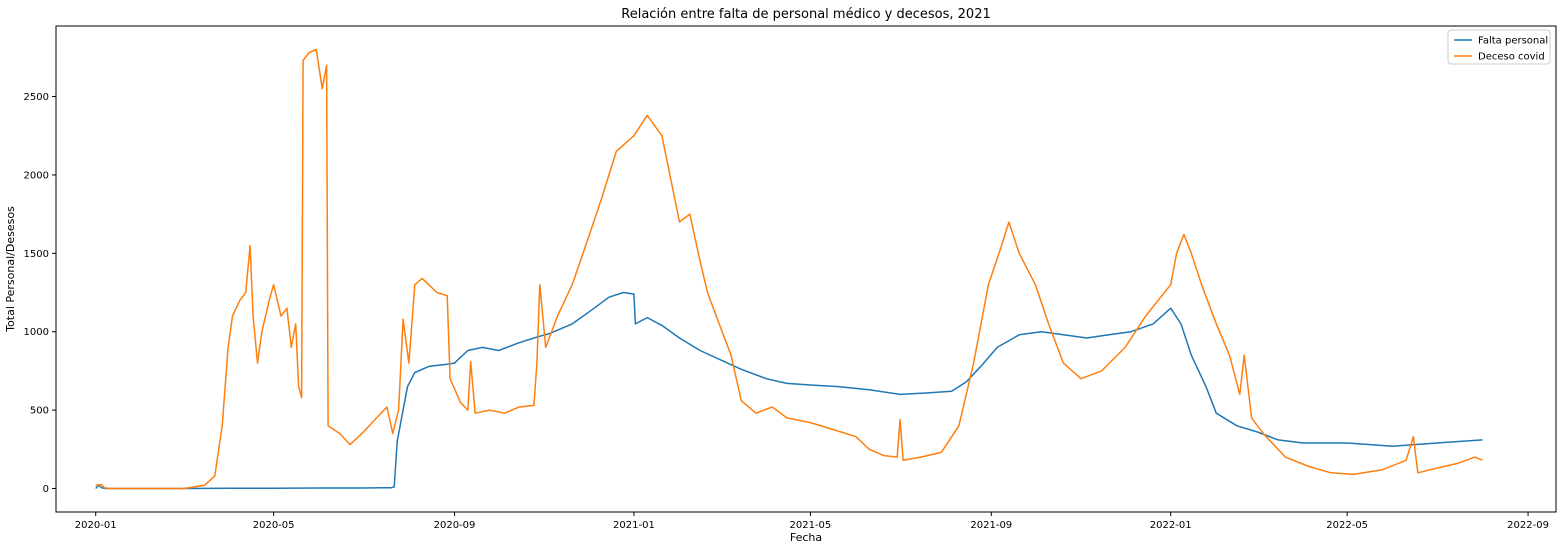 This screenshot has width=1567, height=554. I want to click on x-axis-label: Fecha, so click(806, 537).